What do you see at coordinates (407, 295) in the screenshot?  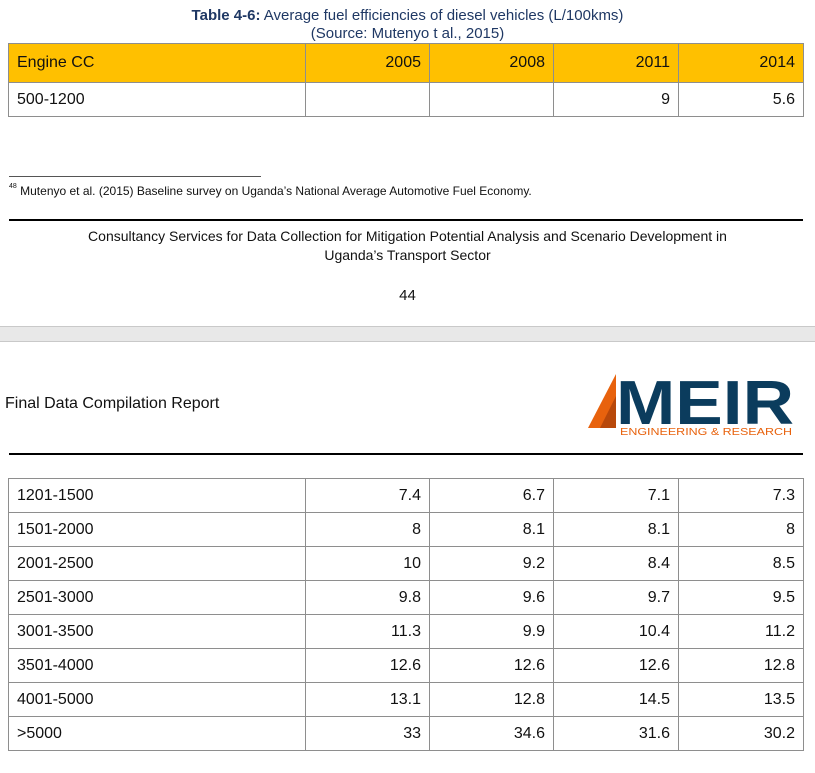 I see `page-number: 44` at bounding box center [407, 295].